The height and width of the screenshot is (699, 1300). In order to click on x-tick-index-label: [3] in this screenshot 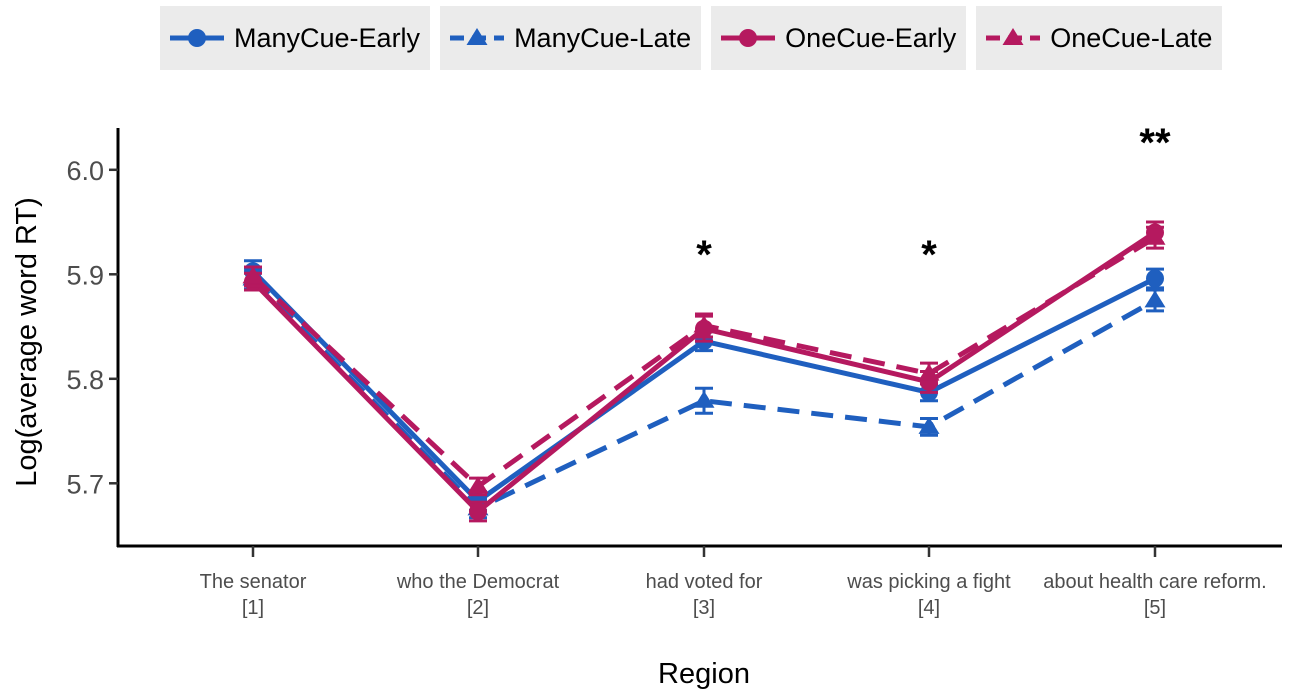, I will do `click(704, 608)`.